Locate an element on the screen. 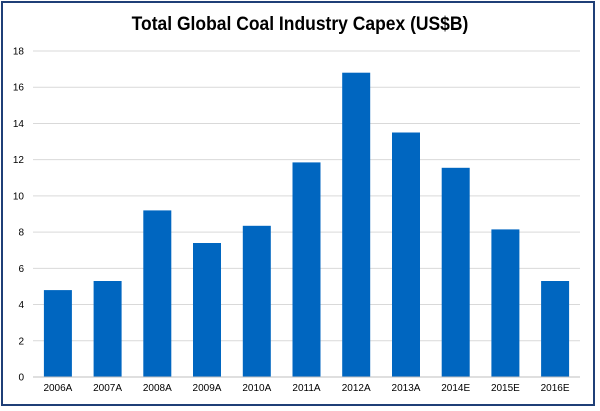  y-tick-label: 14 is located at coordinates (19, 124).